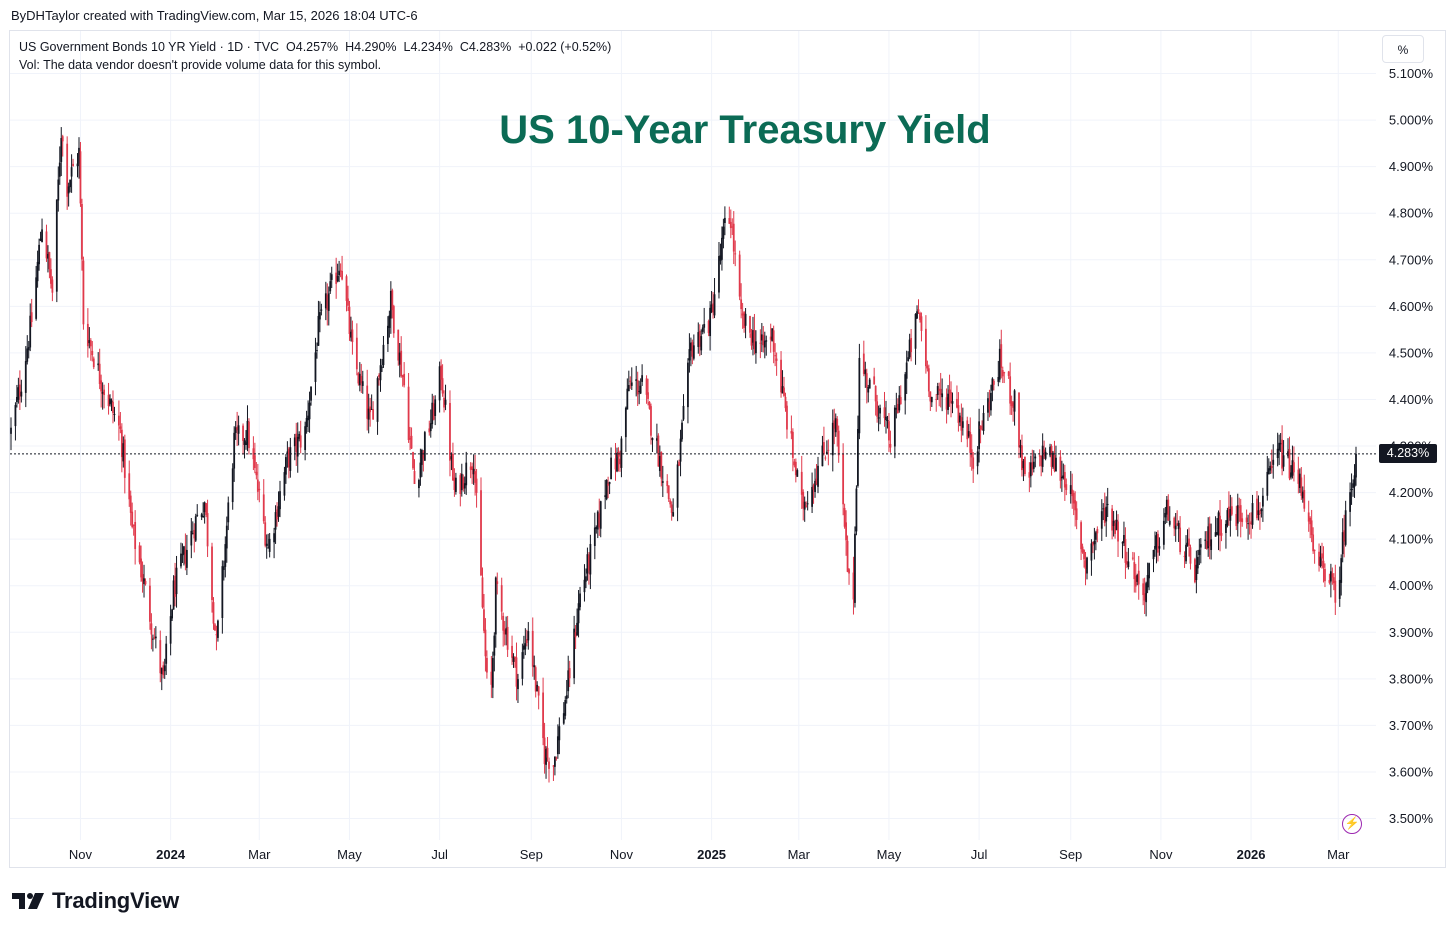 The width and height of the screenshot is (1456, 933). Describe the element at coordinates (1161, 854) in the screenshot. I see `x-tick-label: Nov` at that location.